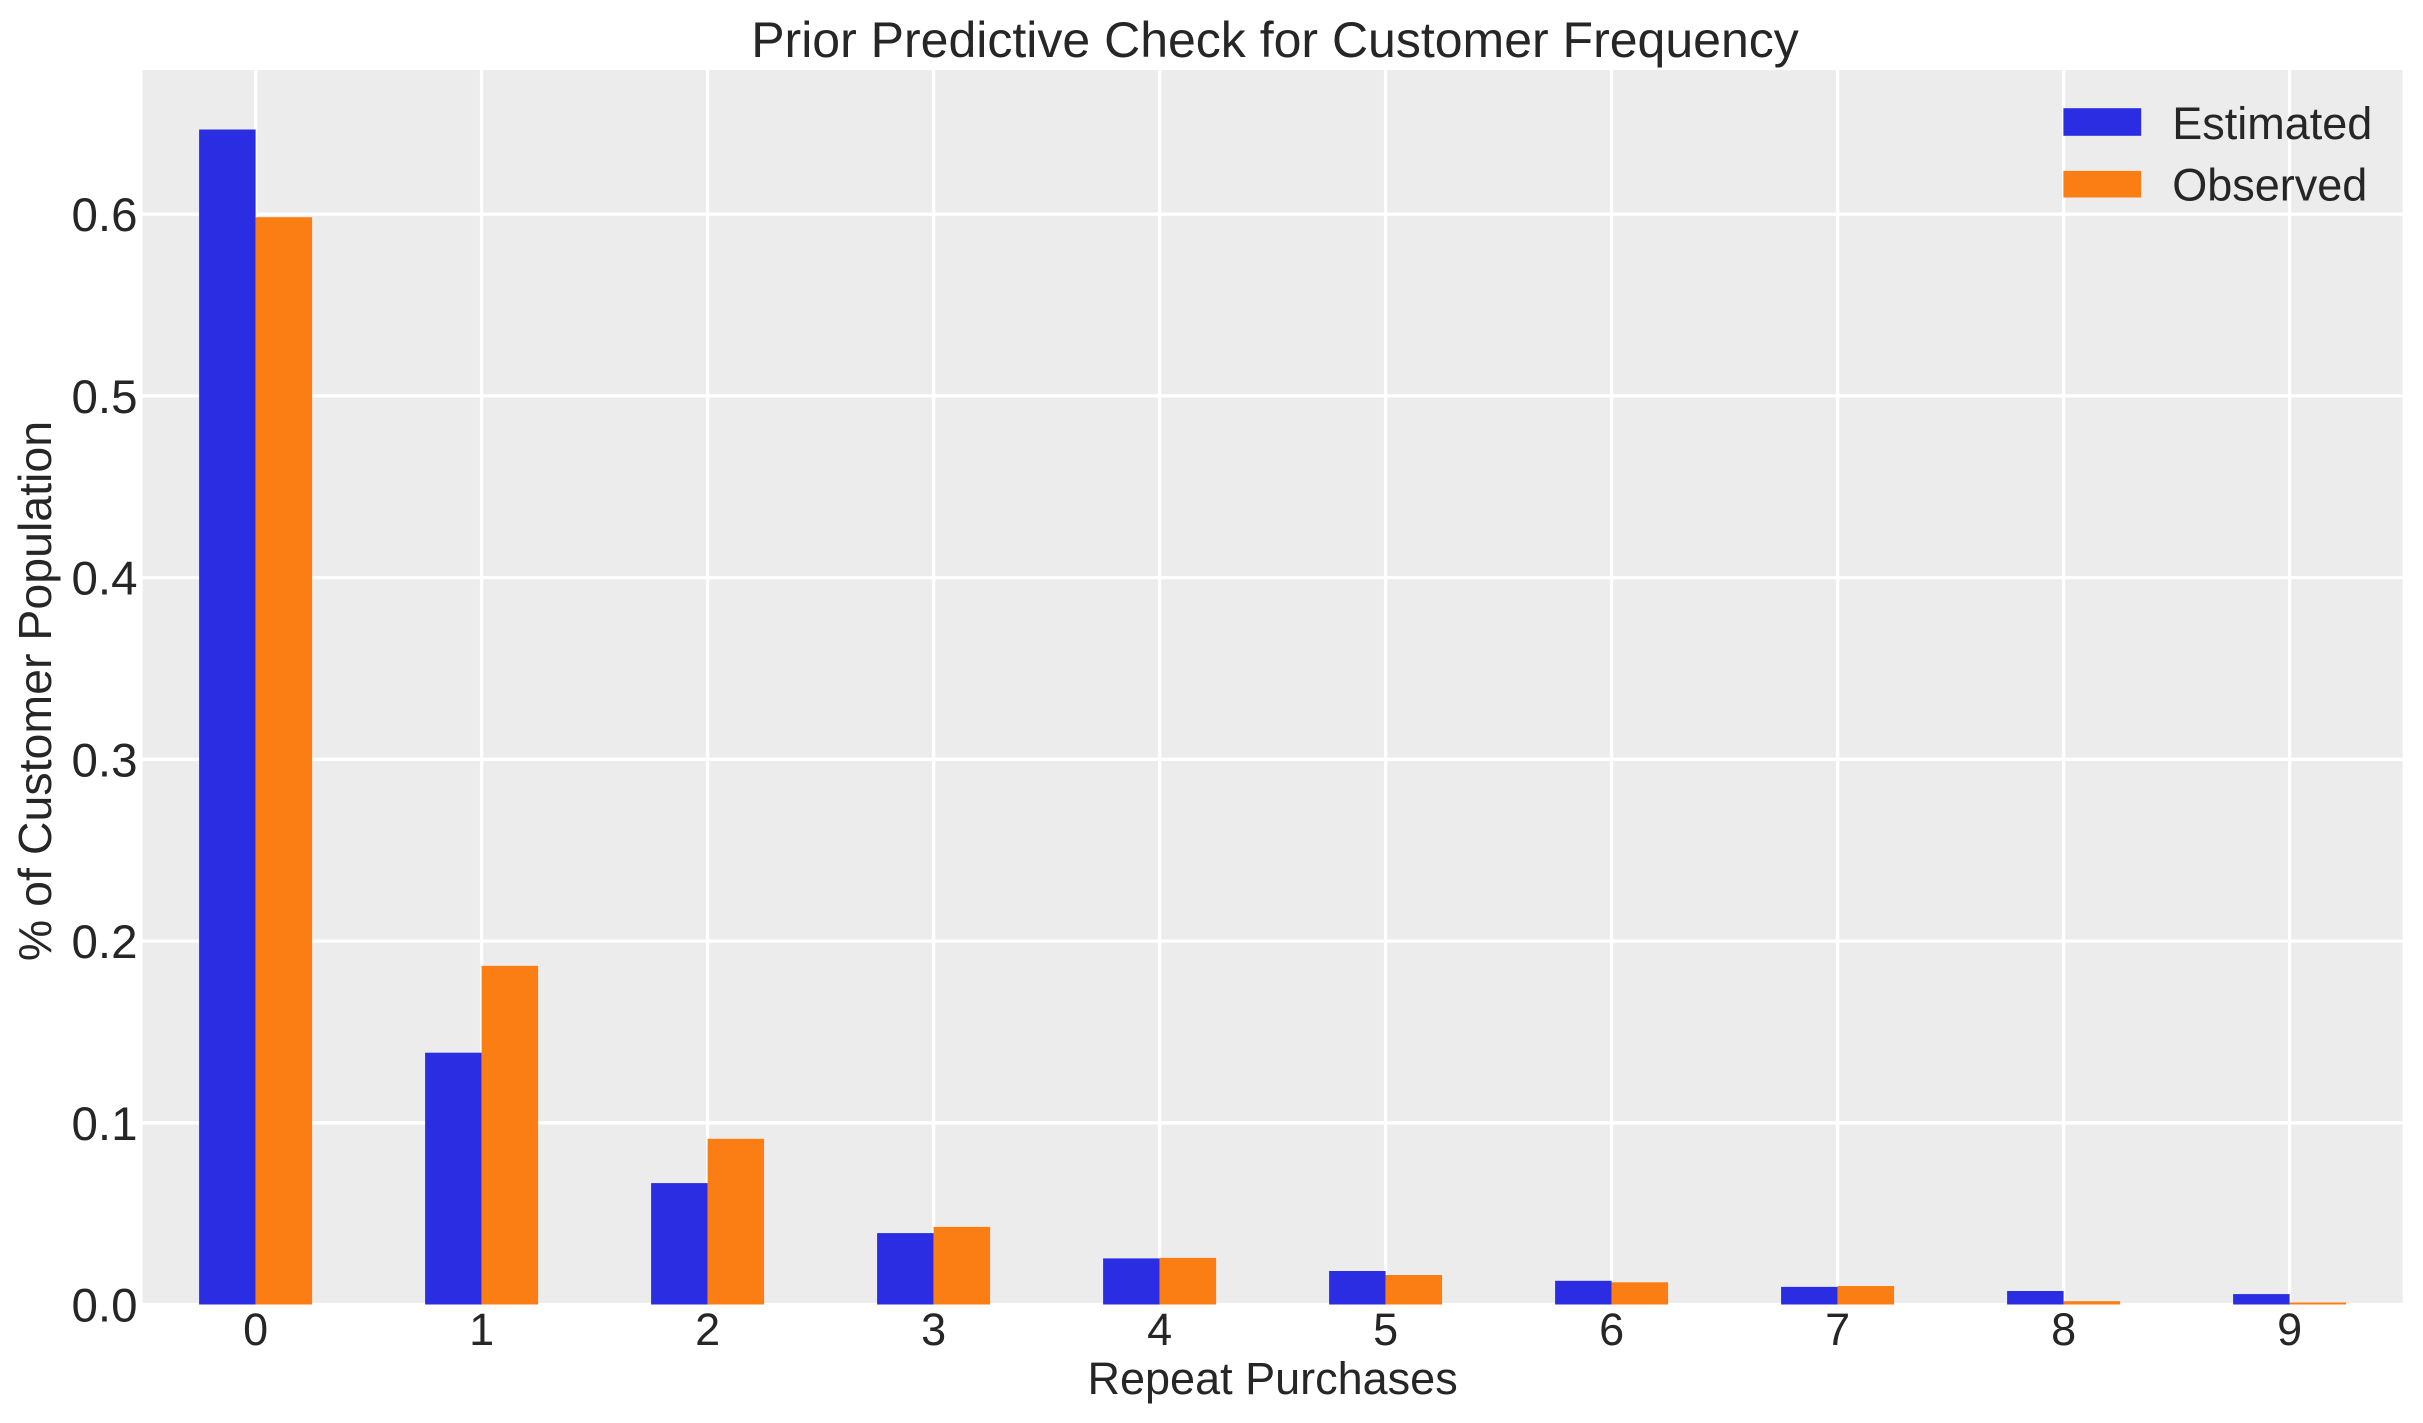 The image size is (2423, 1423). What do you see at coordinates (35, 691) in the screenshot?
I see `svg-text: % of Customer Population` at bounding box center [35, 691].